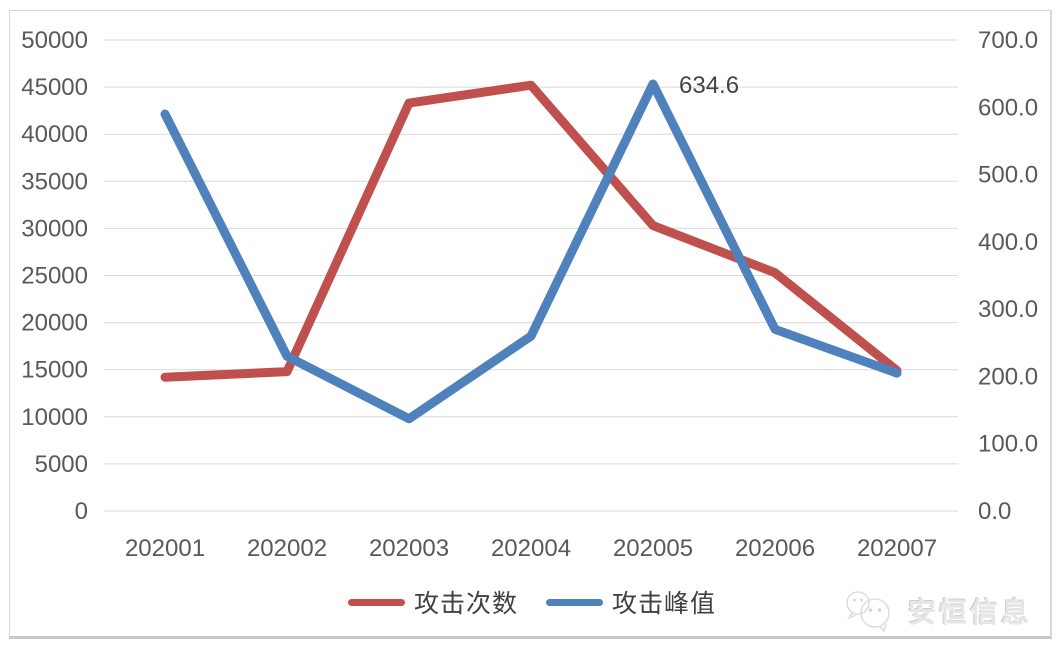 This screenshot has height=650, width=1064. What do you see at coordinates (54, 181) in the screenshot?
I see `left-axis-tick-label: 35000` at bounding box center [54, 181].